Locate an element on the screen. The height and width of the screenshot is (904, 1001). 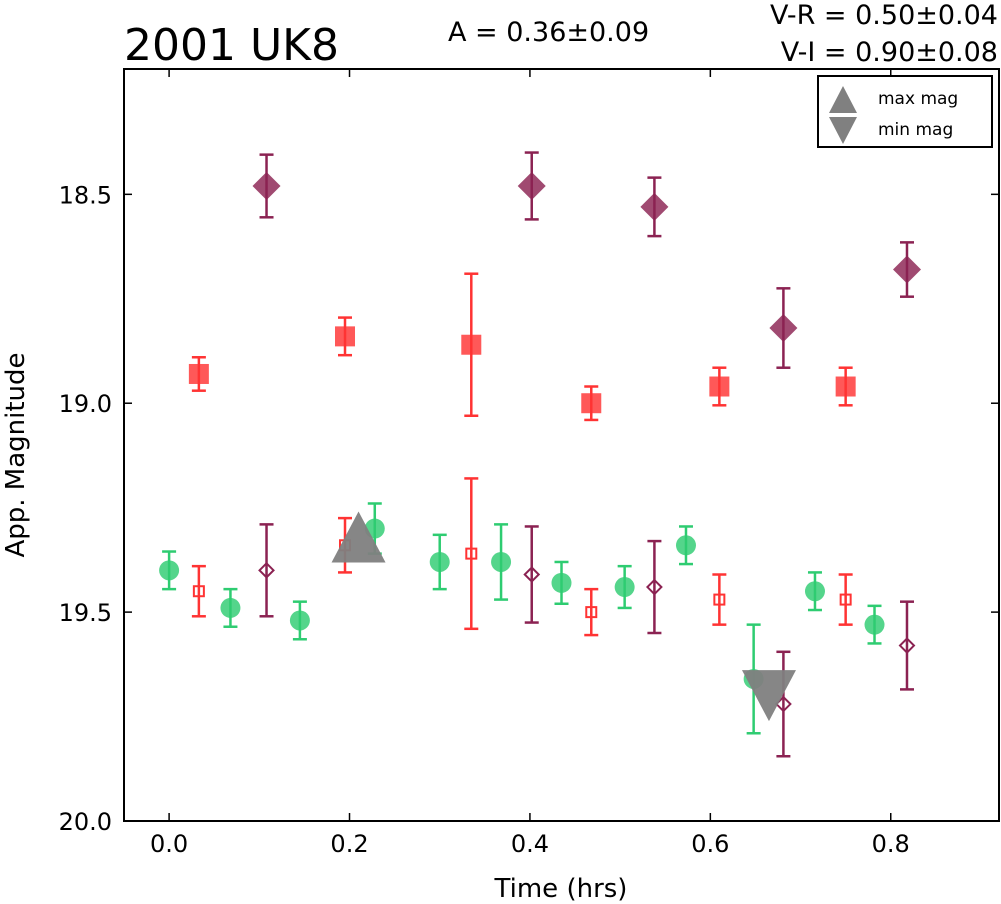
min-mag-legend-icon is located at coordinates (843, 130).